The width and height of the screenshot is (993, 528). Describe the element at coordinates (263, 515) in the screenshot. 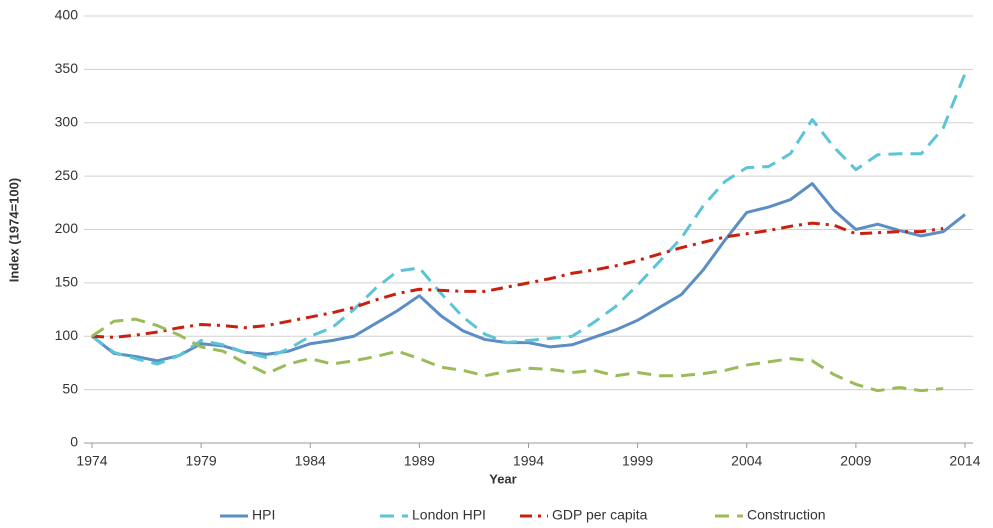

I see `legend-label: HPI` at that location.